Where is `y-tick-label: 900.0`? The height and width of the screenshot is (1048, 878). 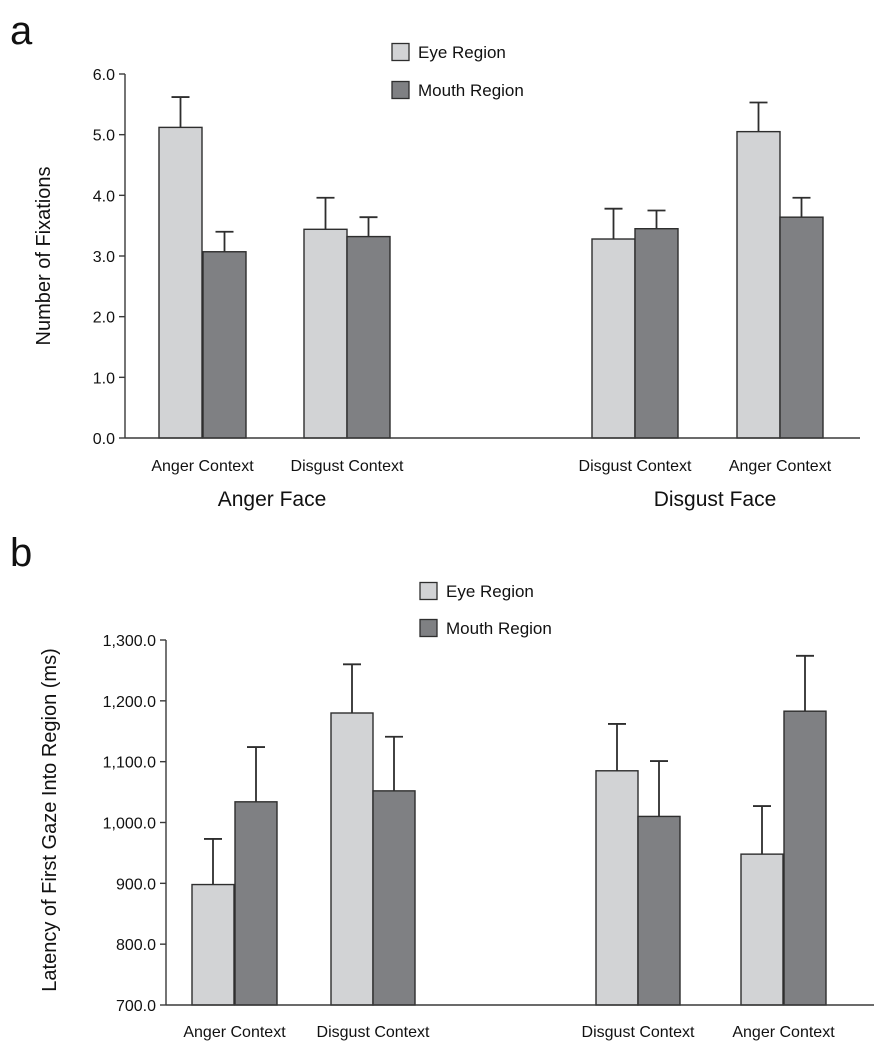
y-tick-label: 900.0 is located at coordinates (136, 884).